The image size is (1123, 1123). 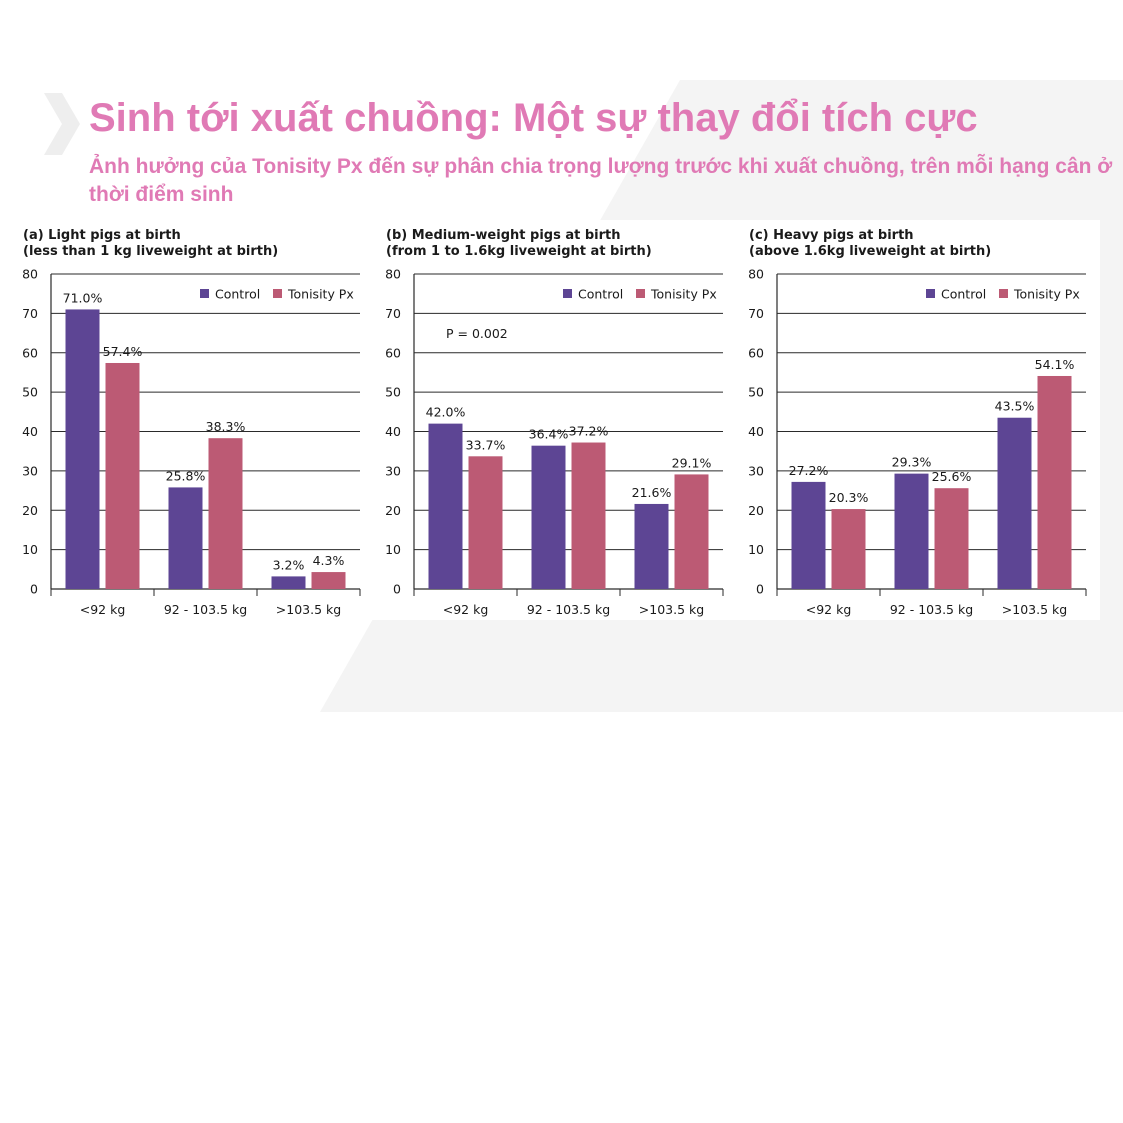 I want to click on legend-label-a-tonisity: Tonisity Px, so click(x=320, y=294).